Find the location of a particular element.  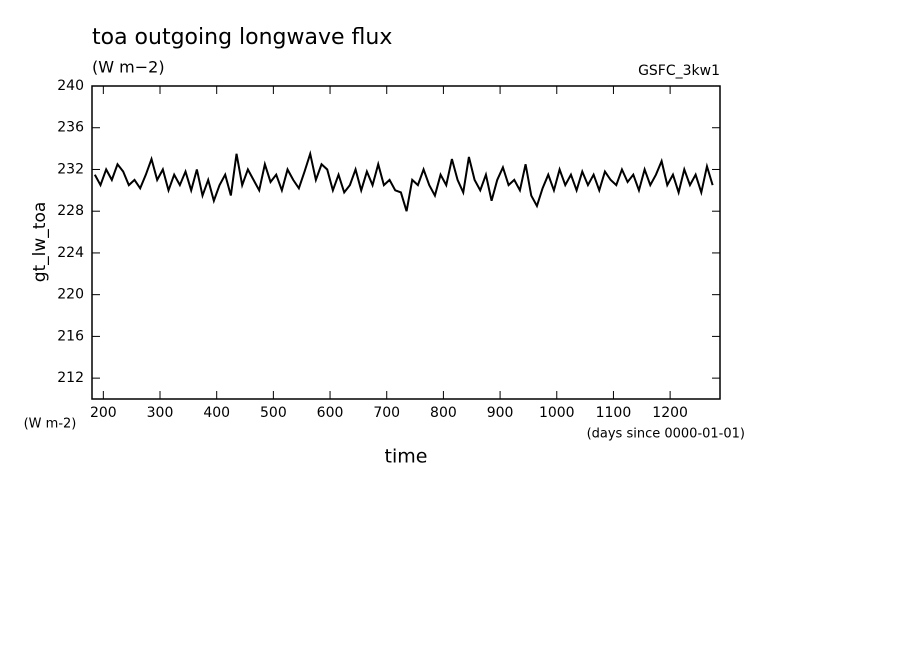

x-tick-label: 800 is located at coordinates (443, 413).